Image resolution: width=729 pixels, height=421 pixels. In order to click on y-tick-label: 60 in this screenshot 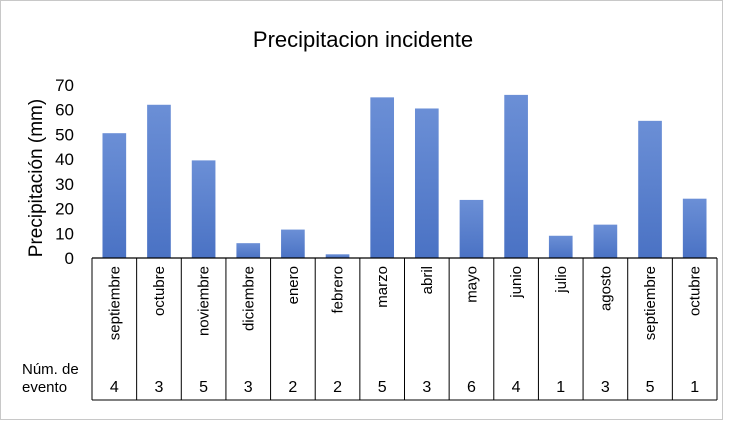, I will do `click(64, 110)`.